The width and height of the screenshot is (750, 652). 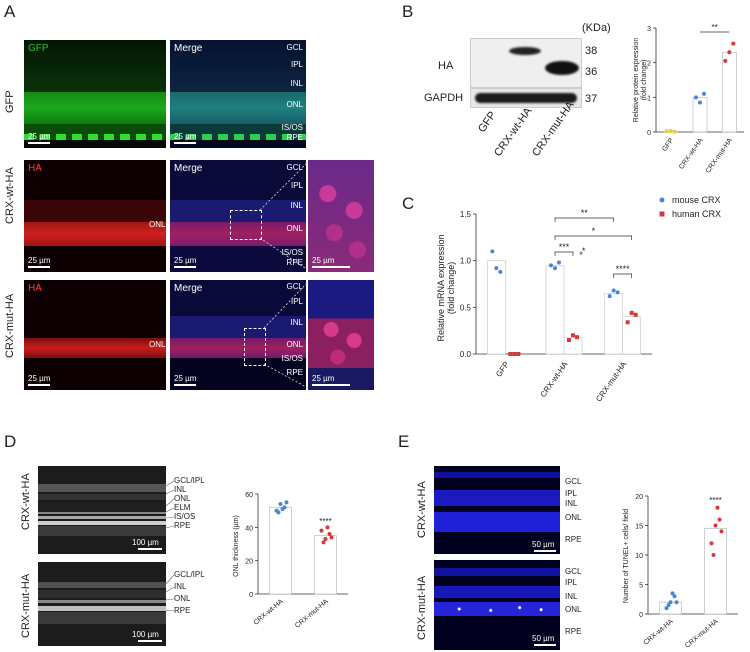 What do you see at coordinates (662, 214) in the screenshot?
I see `legend-marker` at bounding box center [662, 214].